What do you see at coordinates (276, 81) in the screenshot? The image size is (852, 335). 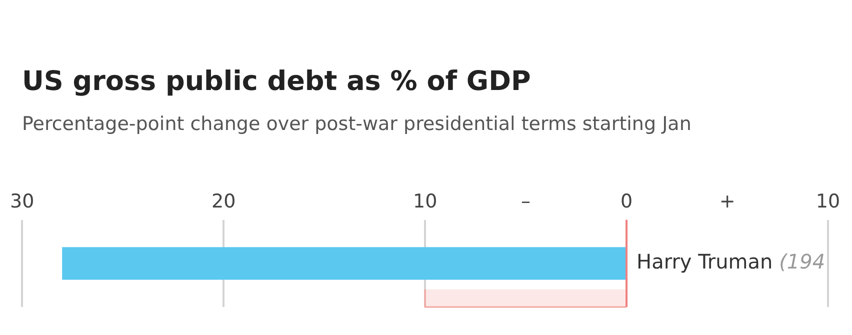 I see `chart-title: US gross public debt as % of GDP` at bounding box center [276, 81].